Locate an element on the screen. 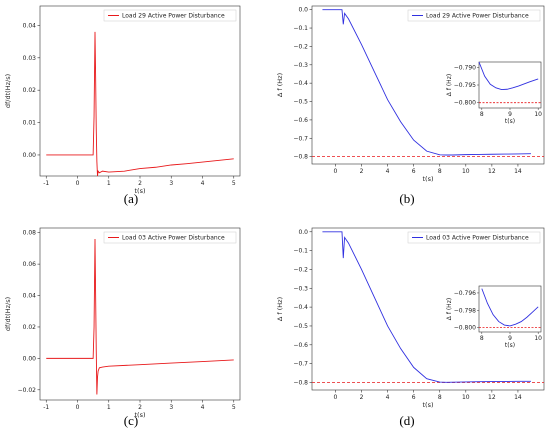 The image size is (550, 437). y-tick-label: 0.06 is located at coordinates (30, 264).